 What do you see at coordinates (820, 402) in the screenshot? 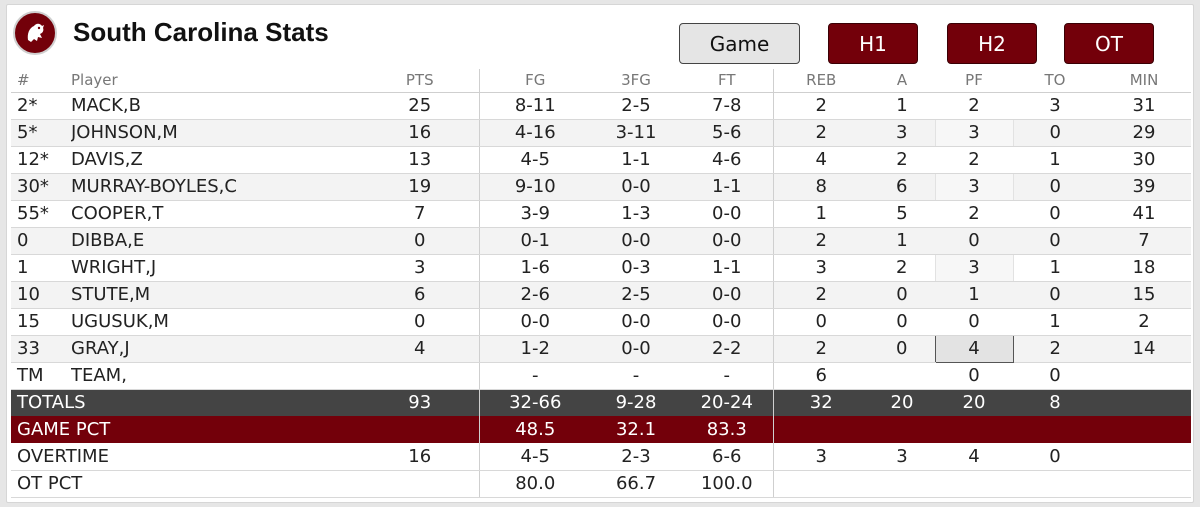
I see `totals-reb: 32` at bounding box center [820, 402].